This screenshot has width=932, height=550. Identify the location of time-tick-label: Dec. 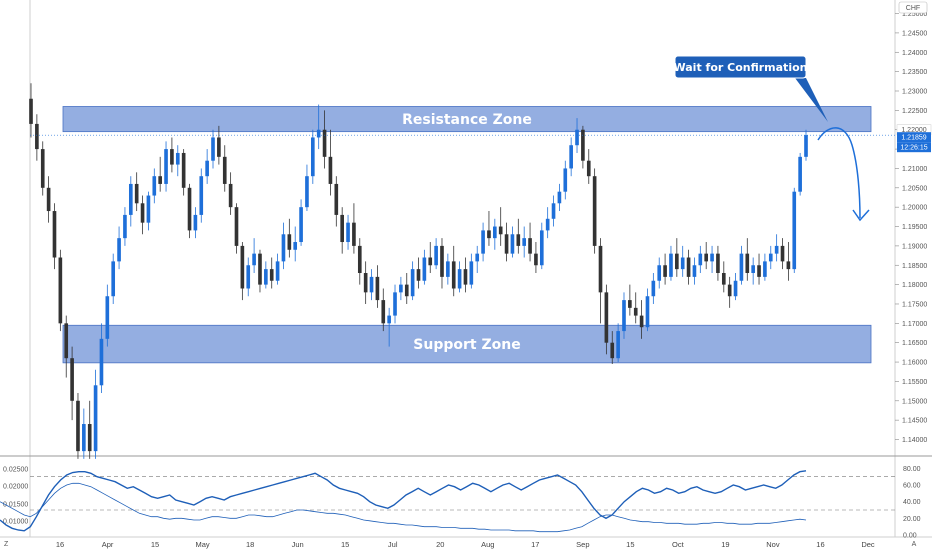
(868, 544).